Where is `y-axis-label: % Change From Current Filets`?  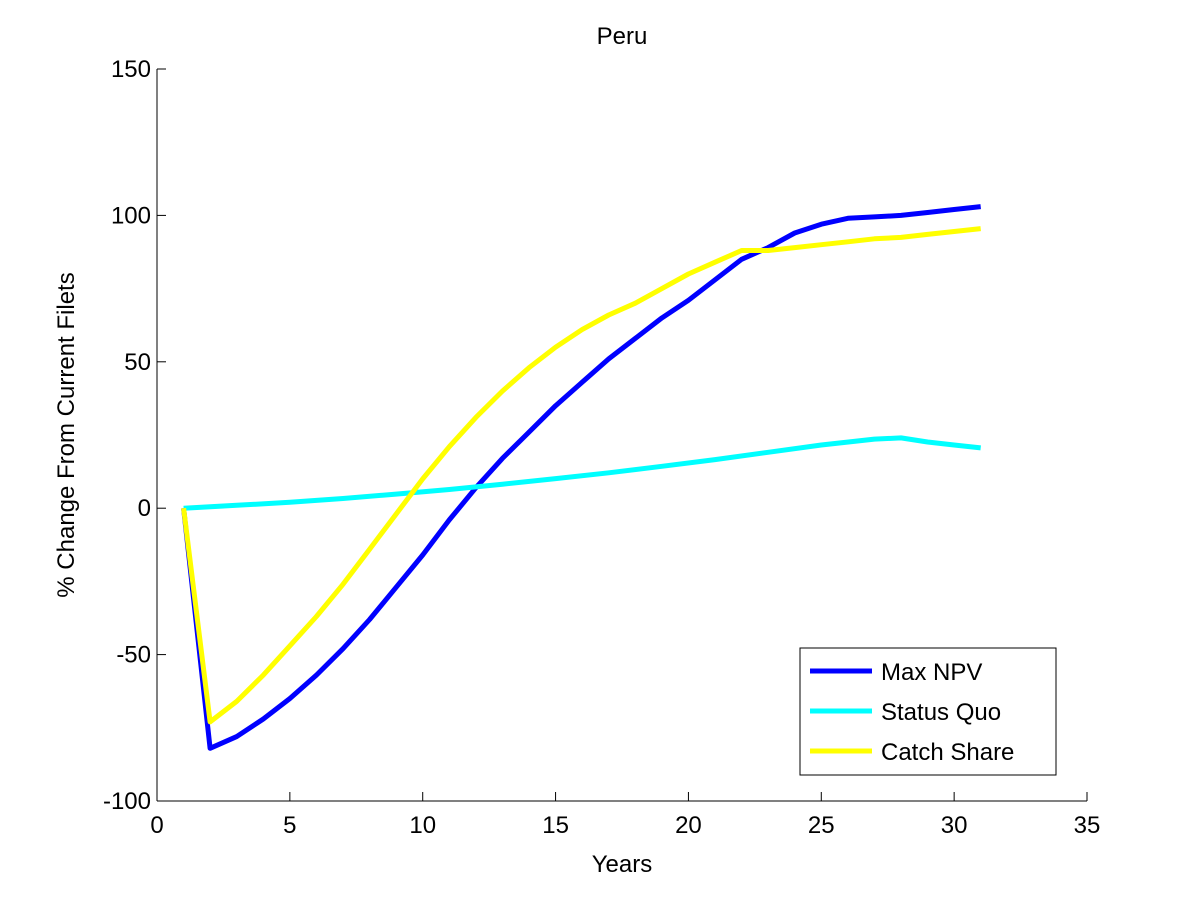 y-axis-label: % Change From Current Filets is located at coordinates (66, 434).